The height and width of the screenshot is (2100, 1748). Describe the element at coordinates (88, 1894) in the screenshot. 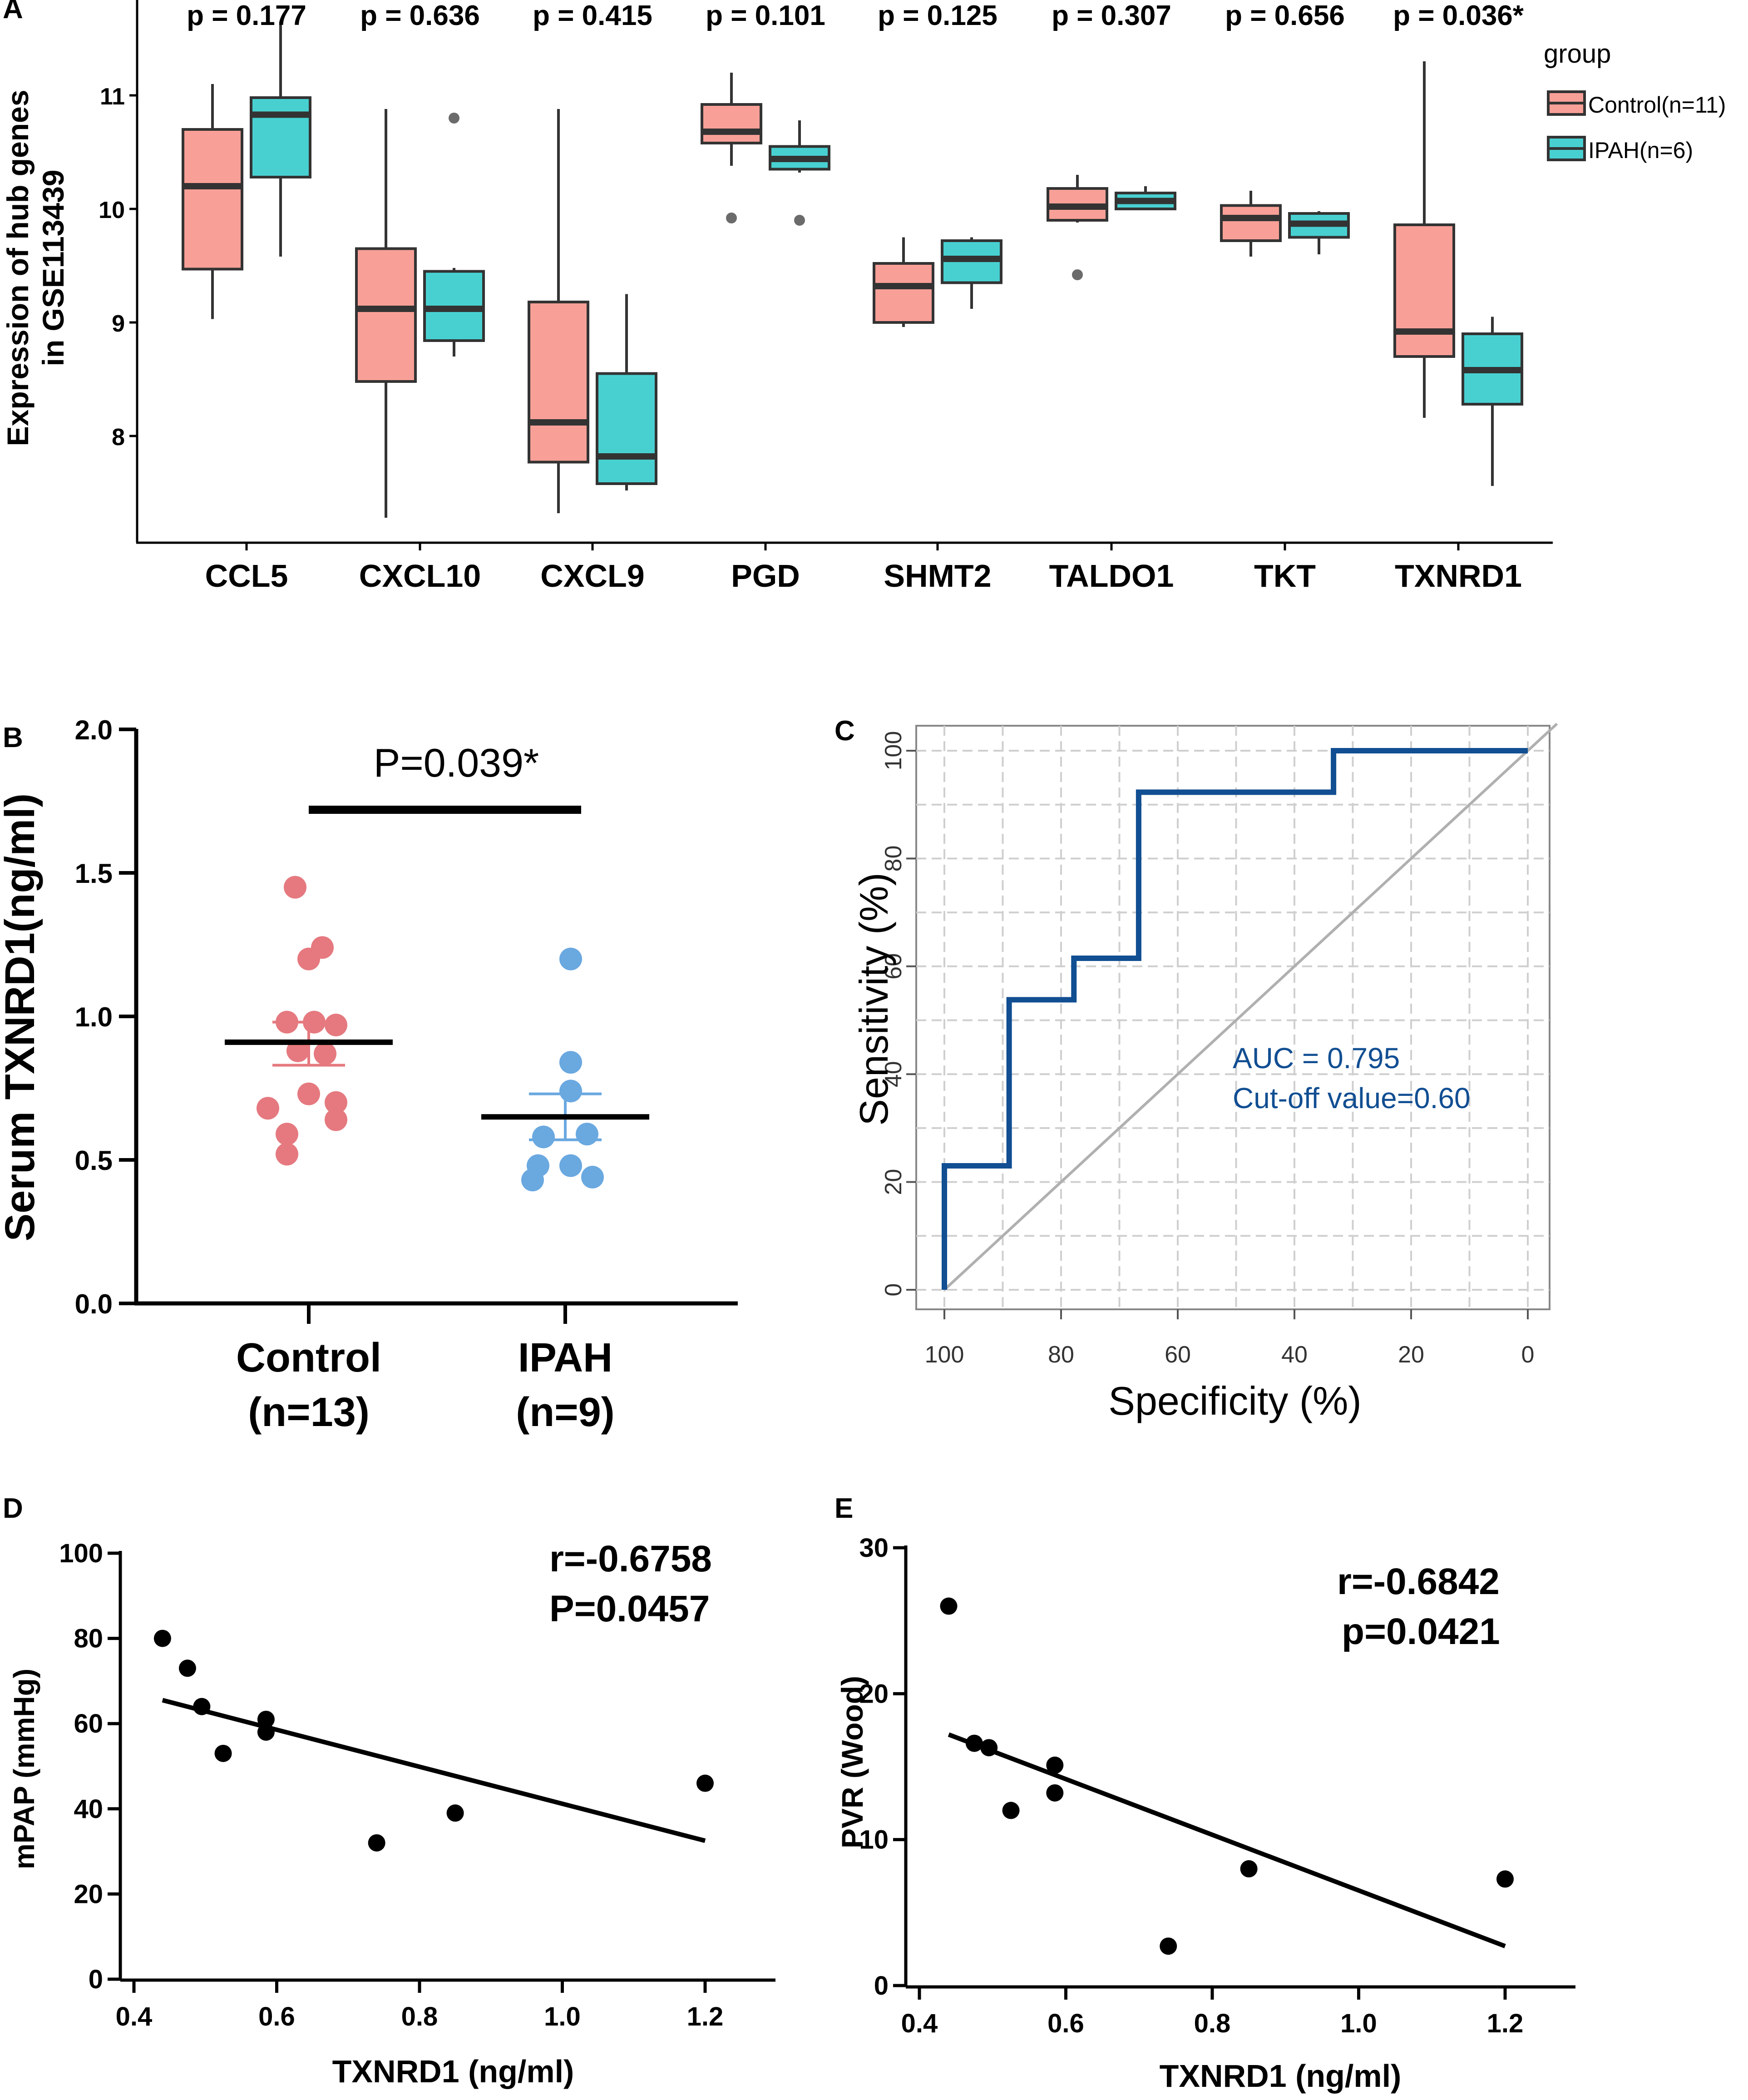

I see `panel-d-ytick-label: 20` at that location.